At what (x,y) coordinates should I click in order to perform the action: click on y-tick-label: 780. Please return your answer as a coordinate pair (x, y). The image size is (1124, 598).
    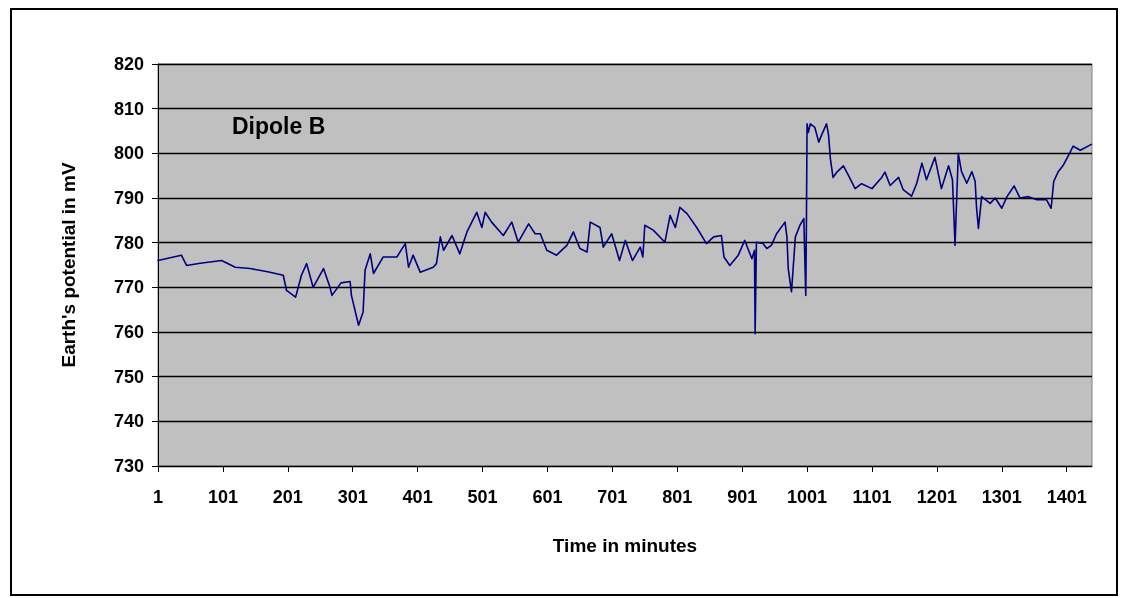
    Looking at the image, I should click on (128, 242).